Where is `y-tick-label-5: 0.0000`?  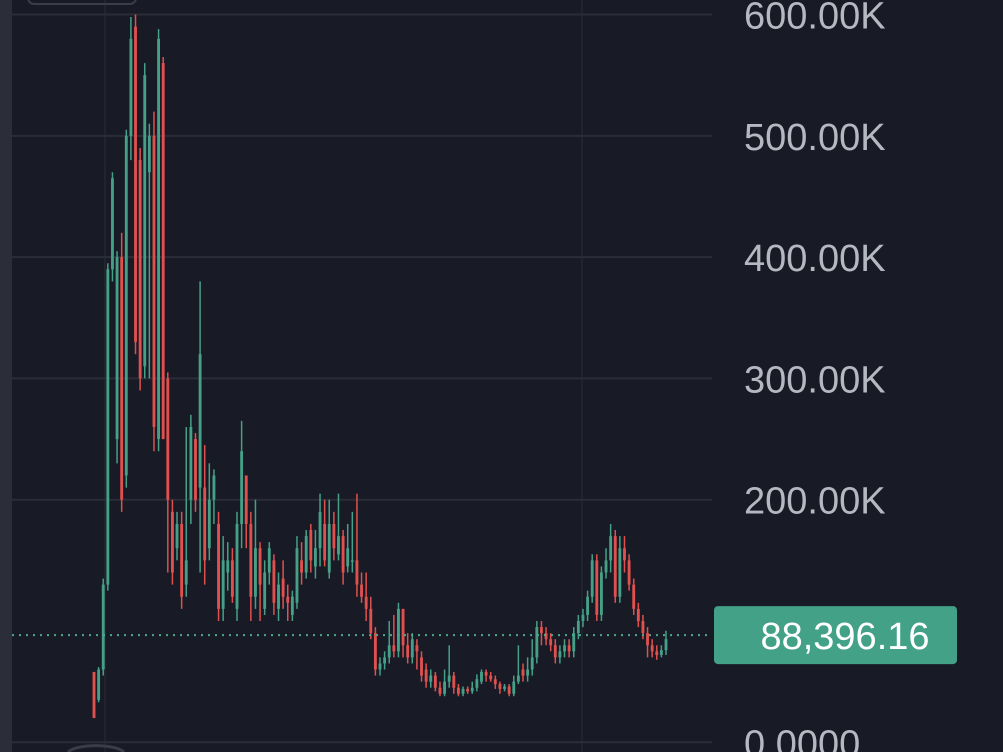 y-tick-label-5: 0.0000 is located at coordinates (802, 737).